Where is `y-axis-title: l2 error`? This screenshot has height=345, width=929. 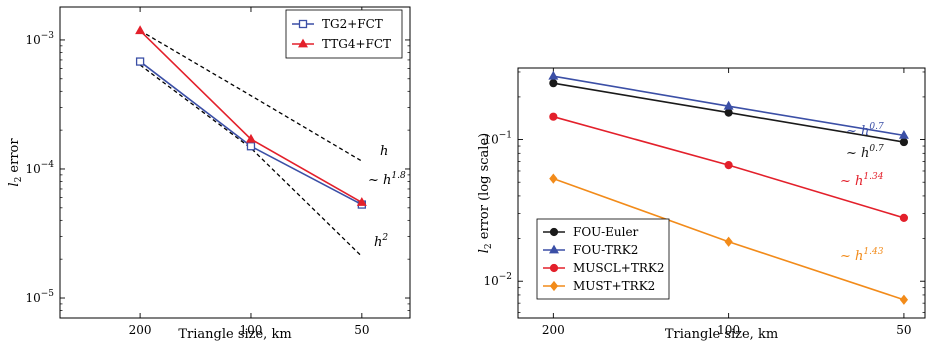
y-axis-title: l2 error is located at coordinates (15, 162).